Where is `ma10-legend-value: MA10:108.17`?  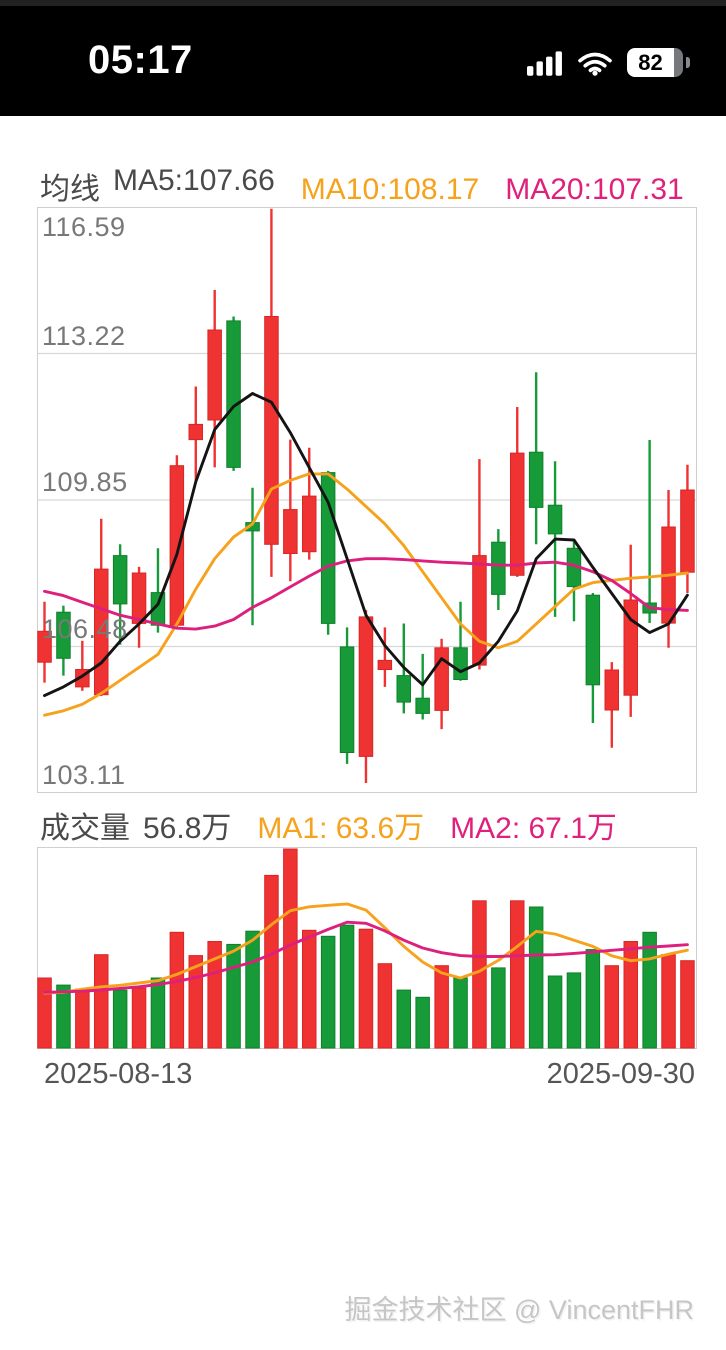
ma10-legend-value: MA10:108.17 is located at coordinates (390, 189).